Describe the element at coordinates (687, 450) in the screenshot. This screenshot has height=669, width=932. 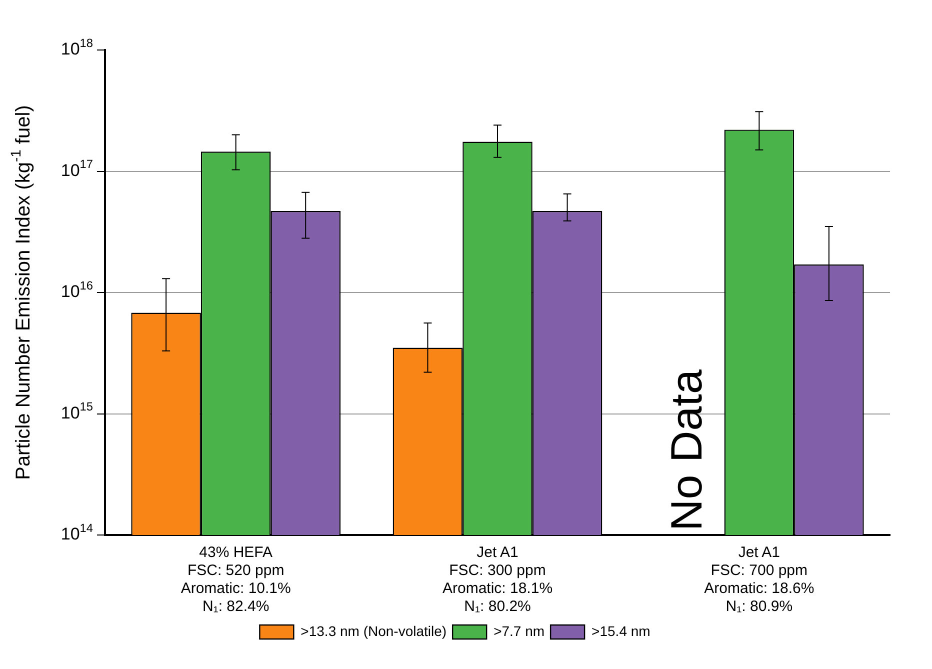
I see `annotation: No Data` at that location.